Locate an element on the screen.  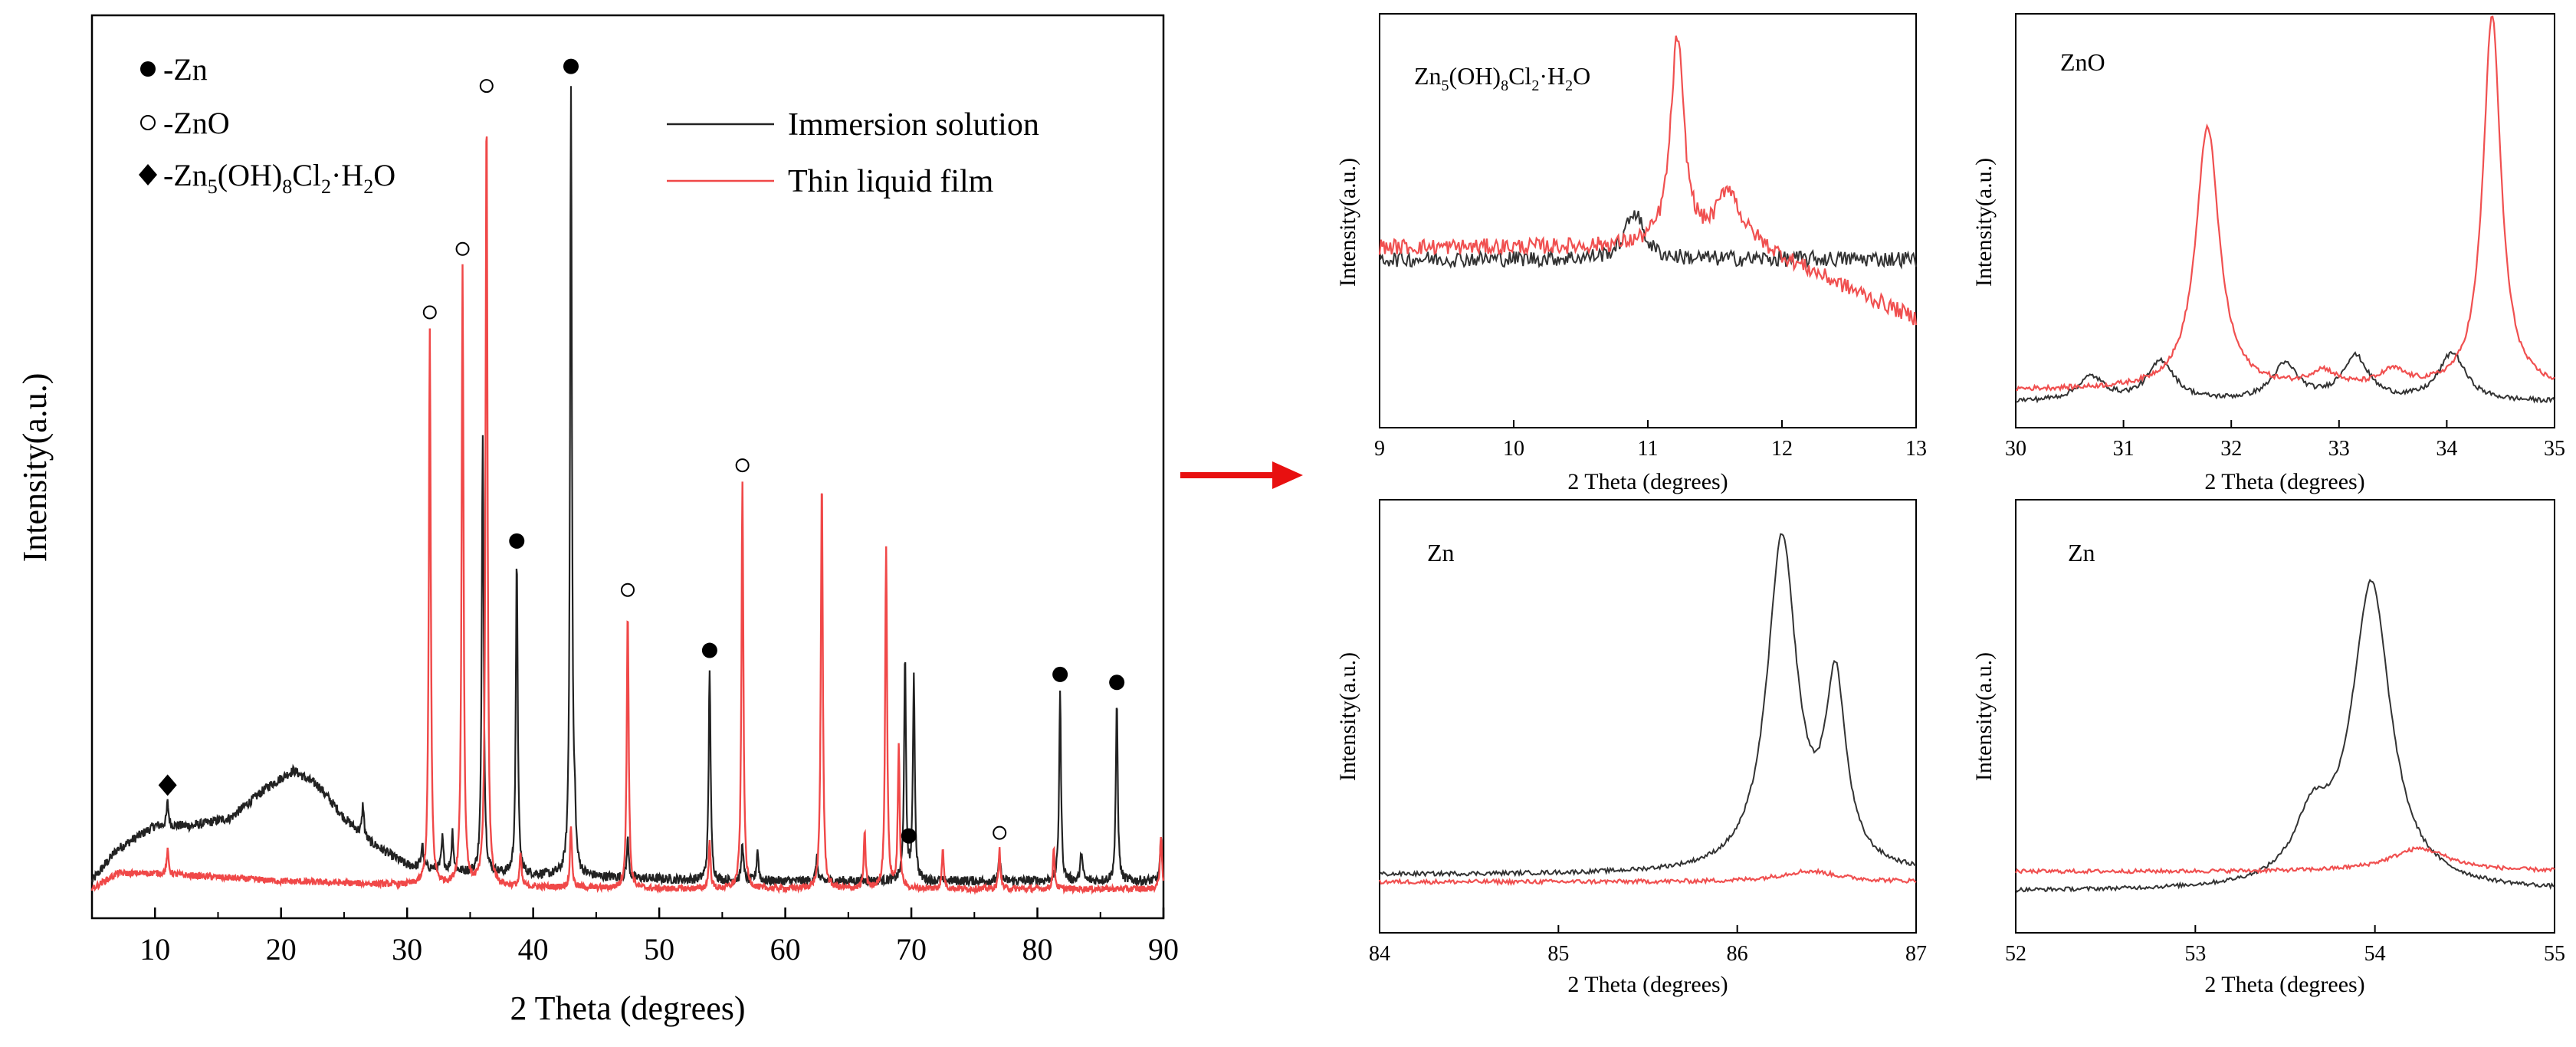
panel4-frame is located at coordinates (2285, 716).